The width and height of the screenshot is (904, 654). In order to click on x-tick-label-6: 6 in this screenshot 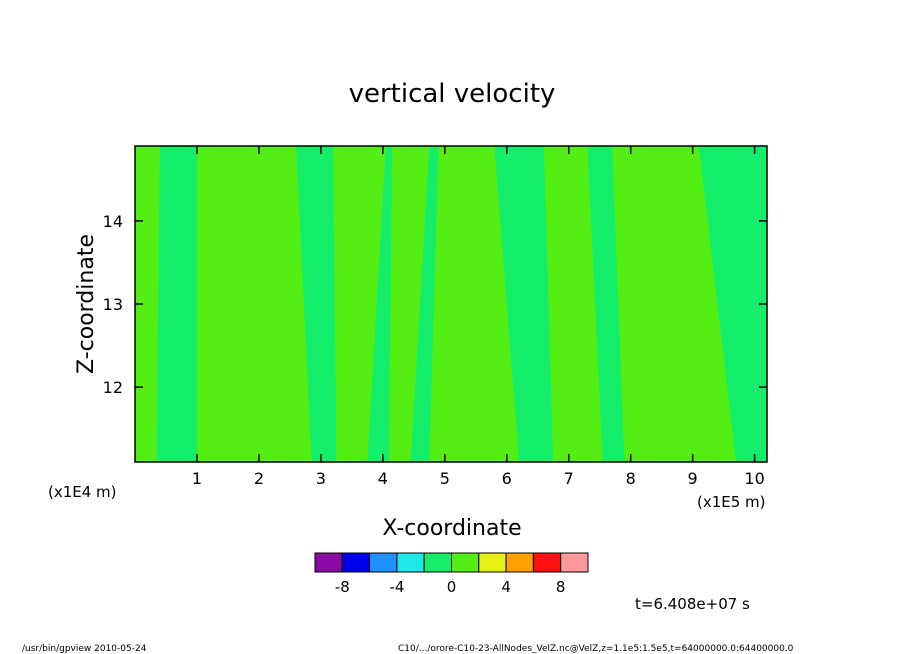, I will do `click(507, 478)`.